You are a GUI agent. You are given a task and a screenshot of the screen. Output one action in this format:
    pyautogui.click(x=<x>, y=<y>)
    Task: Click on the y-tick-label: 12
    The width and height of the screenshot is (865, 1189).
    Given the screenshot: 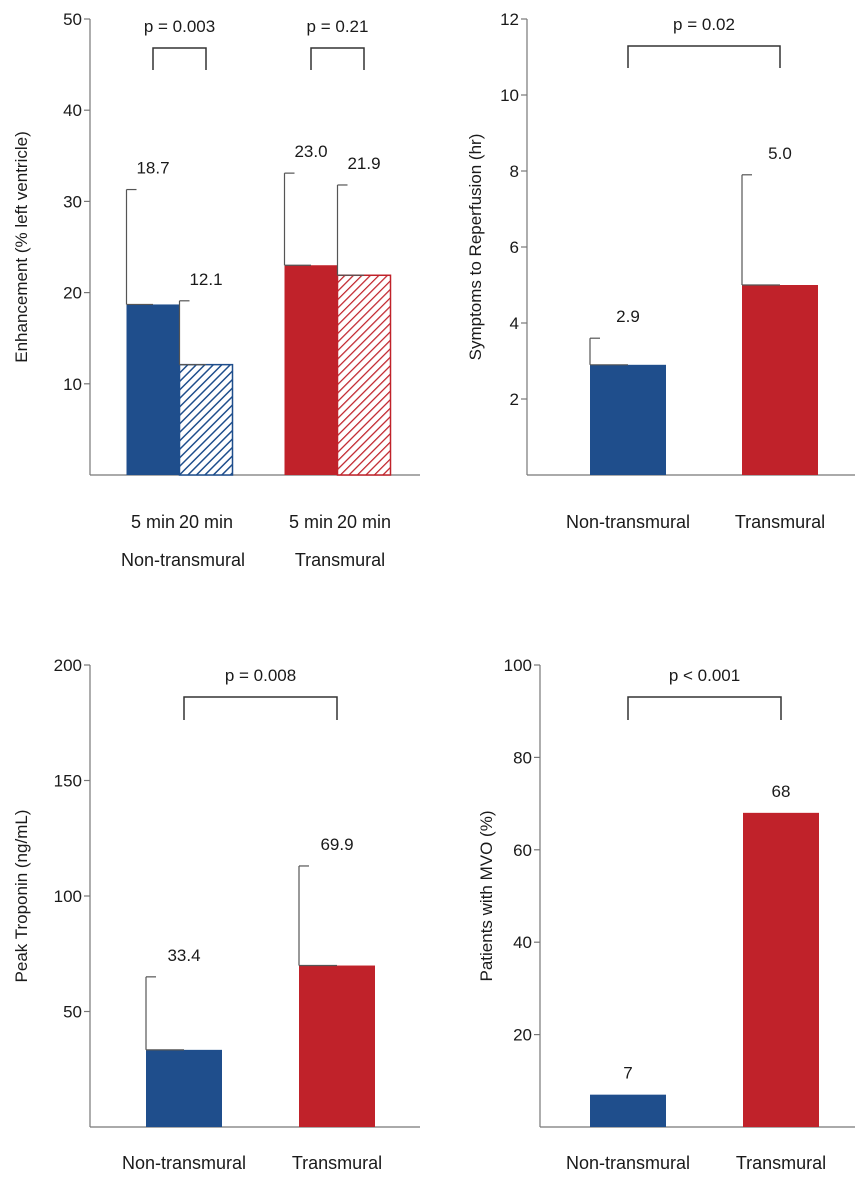 What is the action you would take?
    pyautogui.click(x=509, y=19)
    